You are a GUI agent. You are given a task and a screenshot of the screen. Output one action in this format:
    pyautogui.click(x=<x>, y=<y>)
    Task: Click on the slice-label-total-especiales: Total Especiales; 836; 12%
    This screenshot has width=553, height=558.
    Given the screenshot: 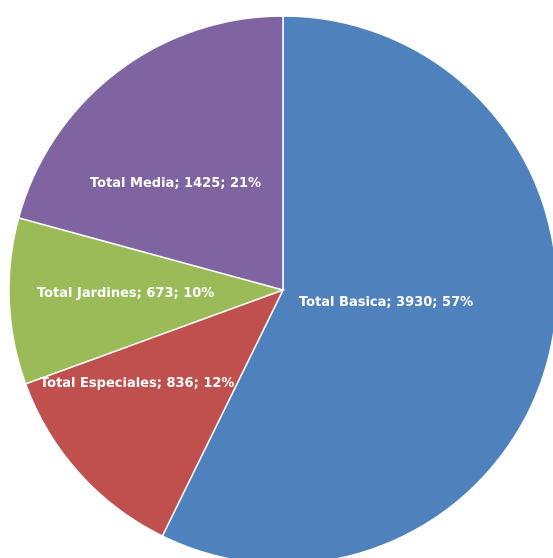 What is the action you would take?
    pyautogui.click(x=137, y=383)
    